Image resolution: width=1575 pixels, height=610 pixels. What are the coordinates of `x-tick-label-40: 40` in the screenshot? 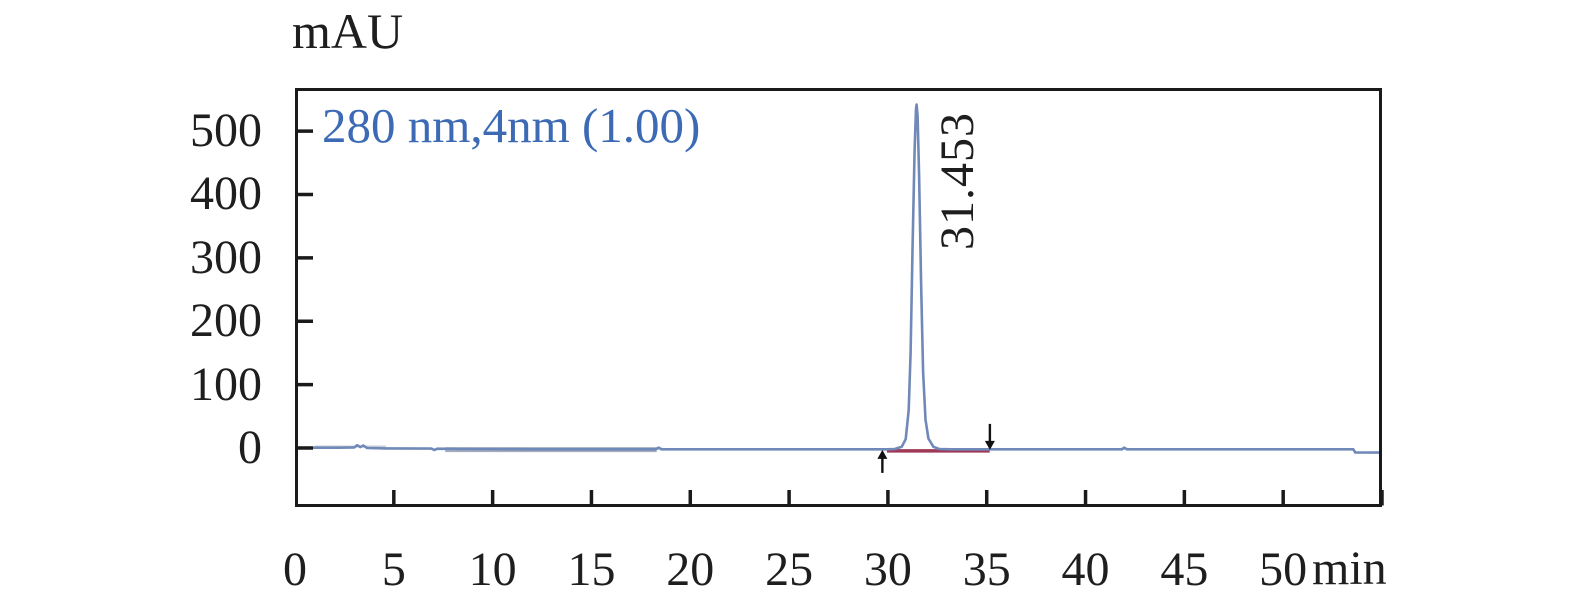 It's located at (1085, 569).